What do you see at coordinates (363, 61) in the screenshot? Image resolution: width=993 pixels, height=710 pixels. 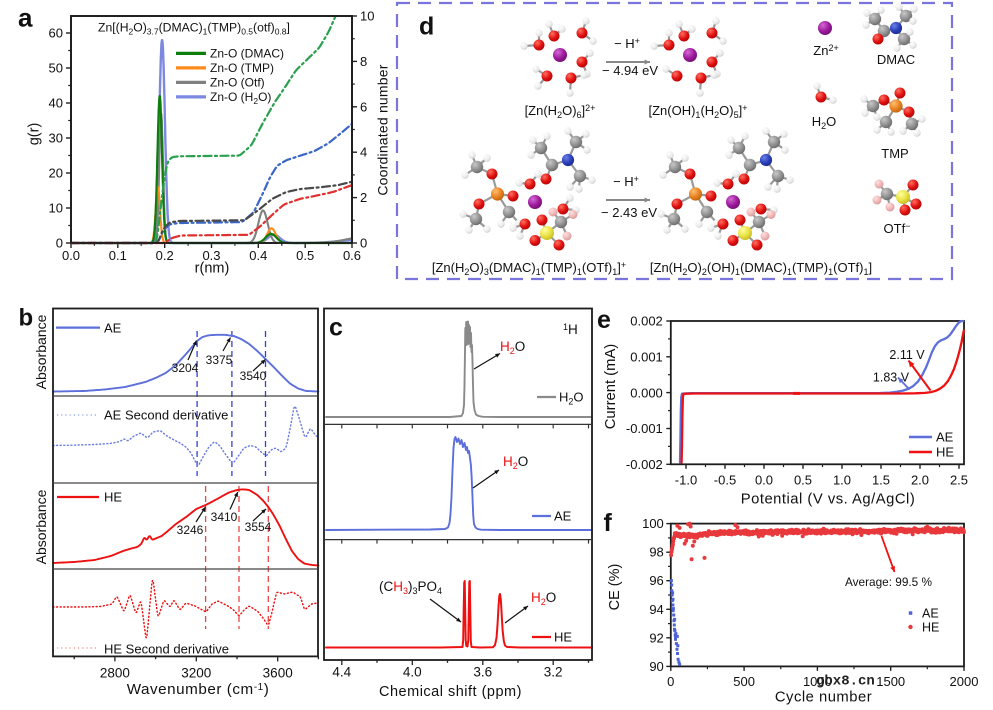 I see `svg-text: 8` at bounding box center [363, 61].